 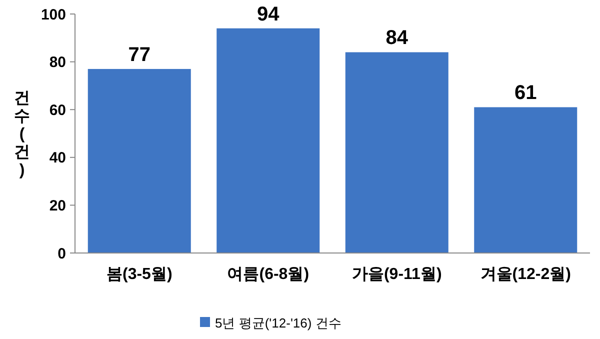 I want to click on data-label: 84, so click(x=397, y=38).